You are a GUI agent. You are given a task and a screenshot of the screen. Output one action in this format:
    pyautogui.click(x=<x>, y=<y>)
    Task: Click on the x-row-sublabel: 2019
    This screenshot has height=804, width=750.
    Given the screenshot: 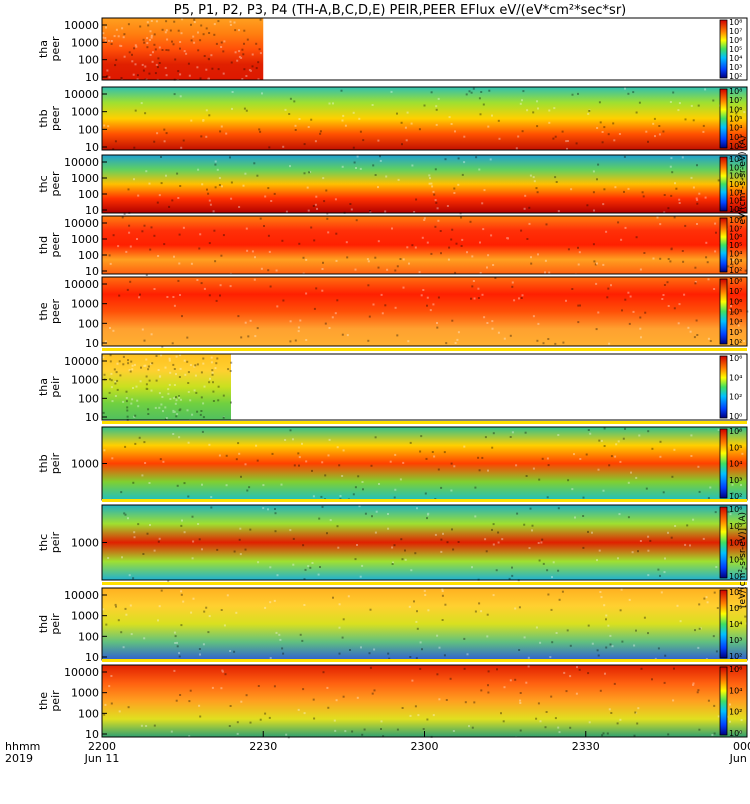 What is the action you would take?
    pyautogui.click(x=19, y=758)
    